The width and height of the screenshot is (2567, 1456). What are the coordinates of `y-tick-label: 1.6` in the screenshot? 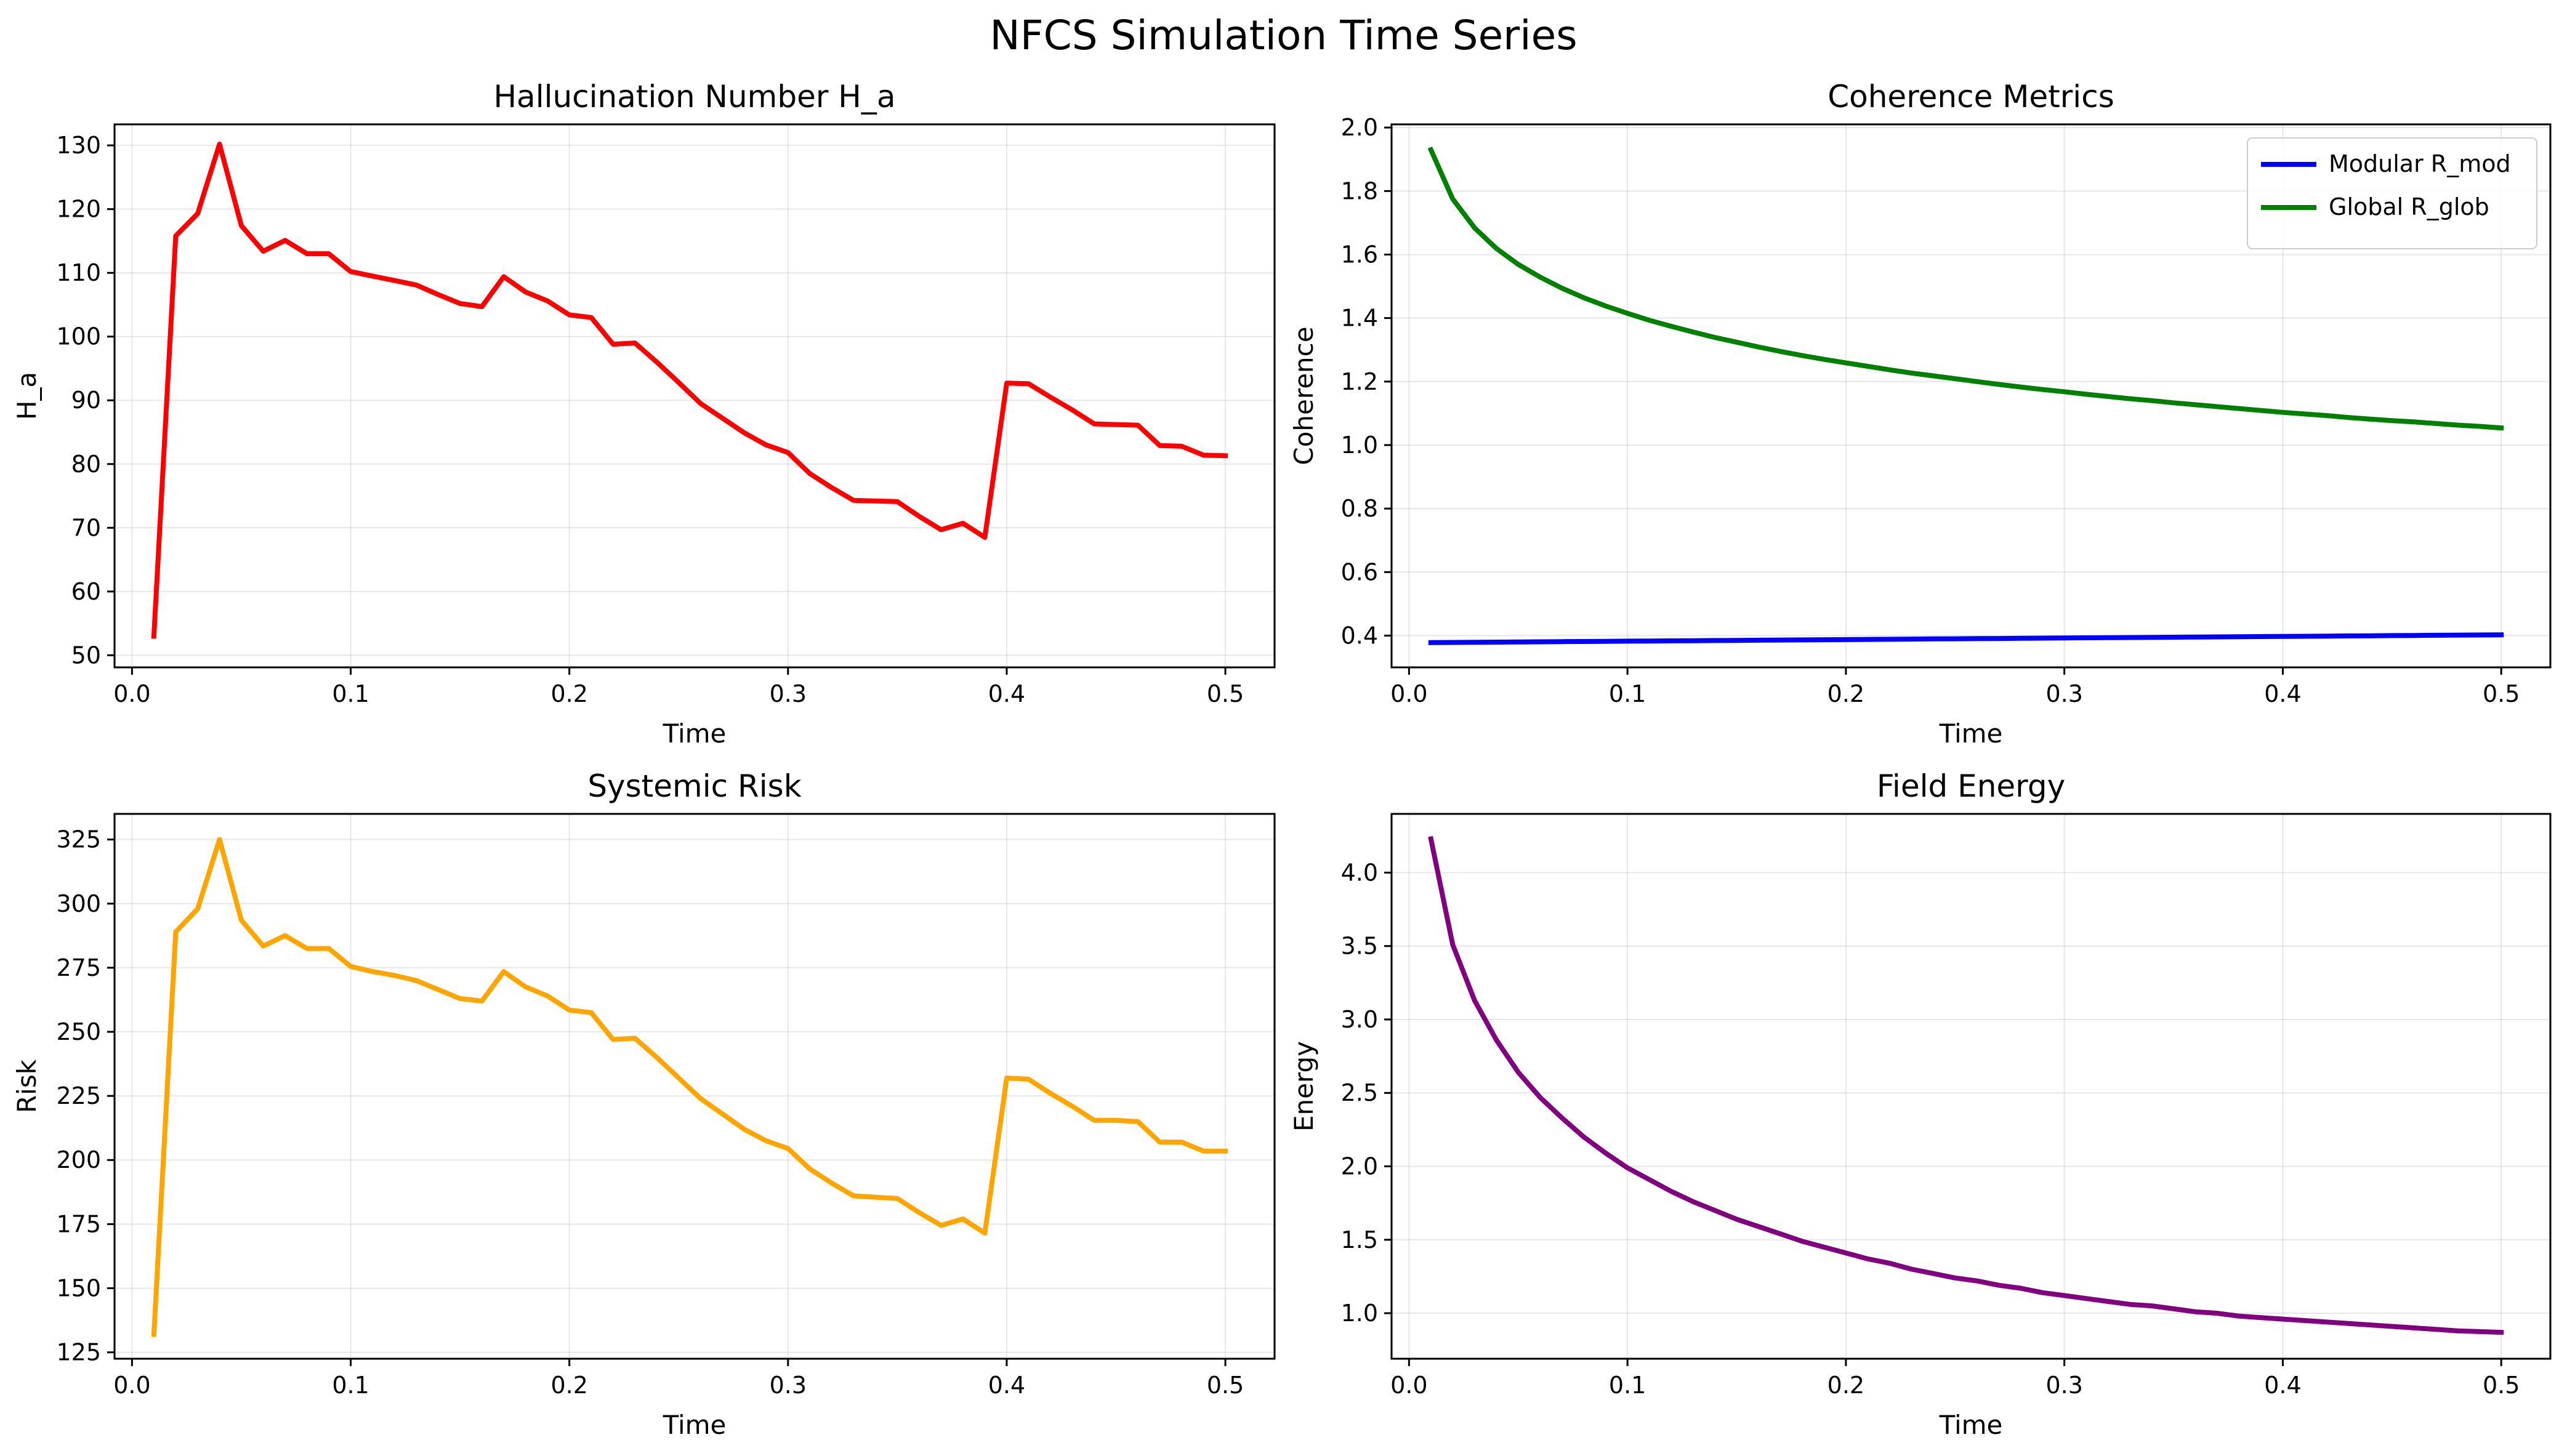 It's located at (1360, 254).